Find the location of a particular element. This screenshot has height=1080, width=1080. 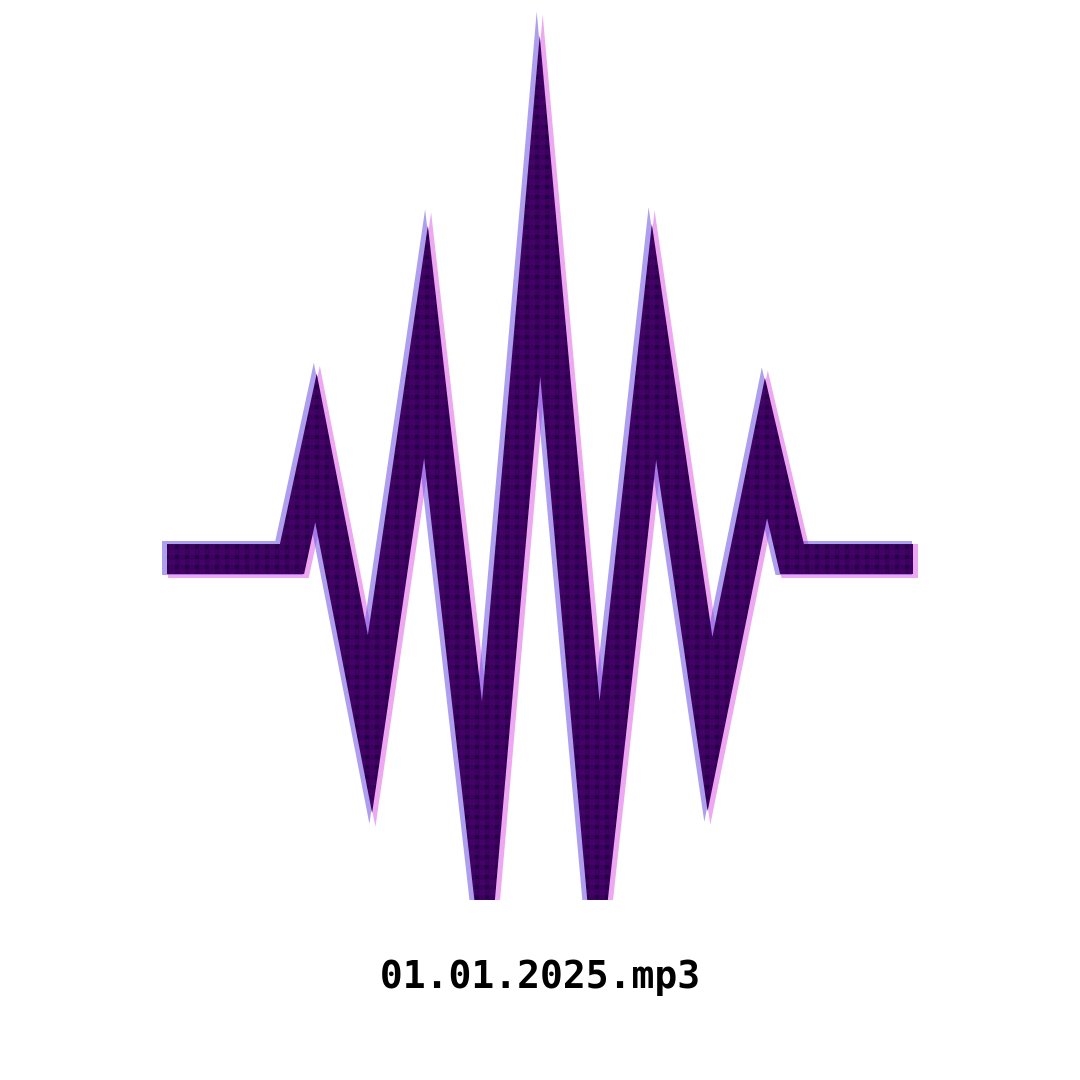

file-name-label: 01.01.2025.mp3 is located at coordinates (540, 975).